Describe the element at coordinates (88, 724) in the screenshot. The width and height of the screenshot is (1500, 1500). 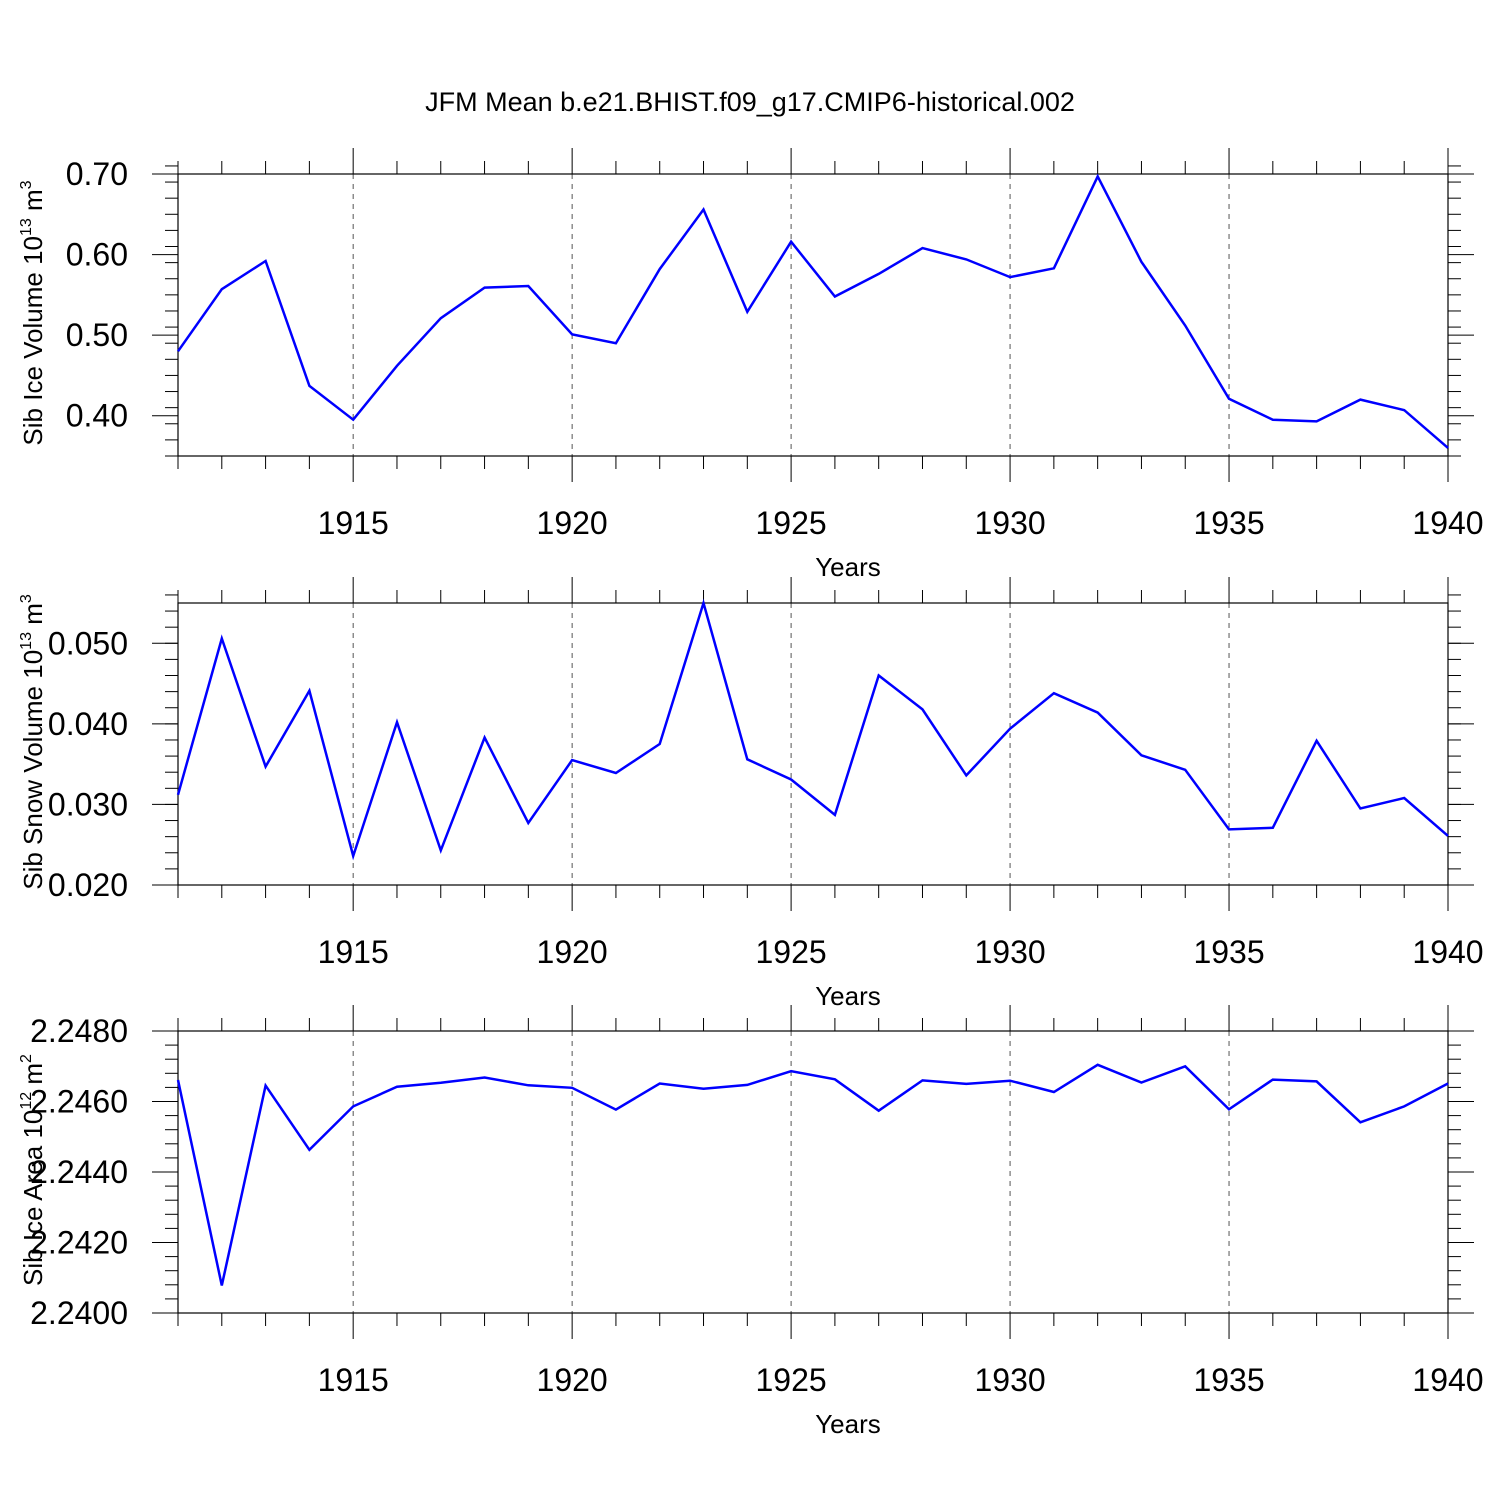
I see `y-tick-label: 0.040` at that location.